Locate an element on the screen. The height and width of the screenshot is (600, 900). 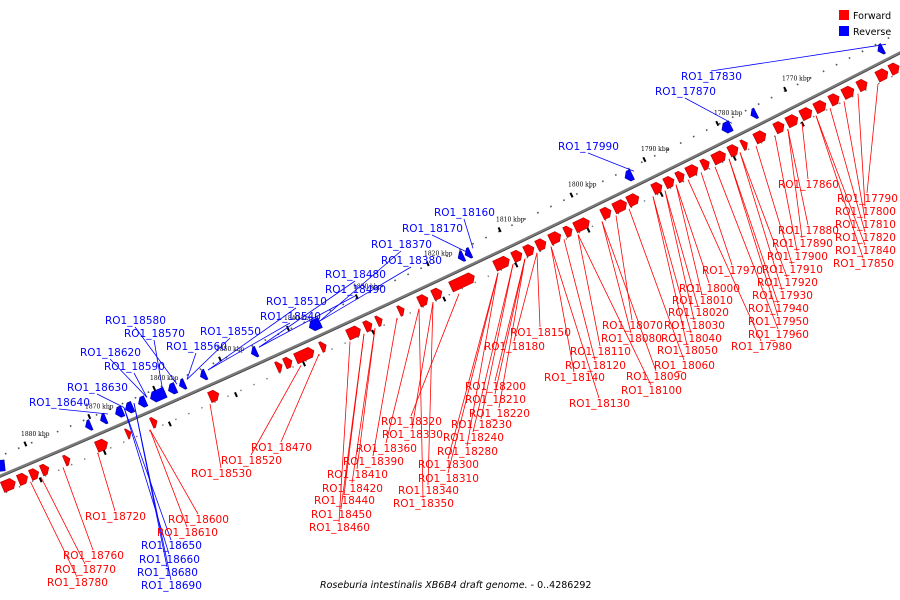
gene-label: RO1_18300 is located at coordinates (448, 465).